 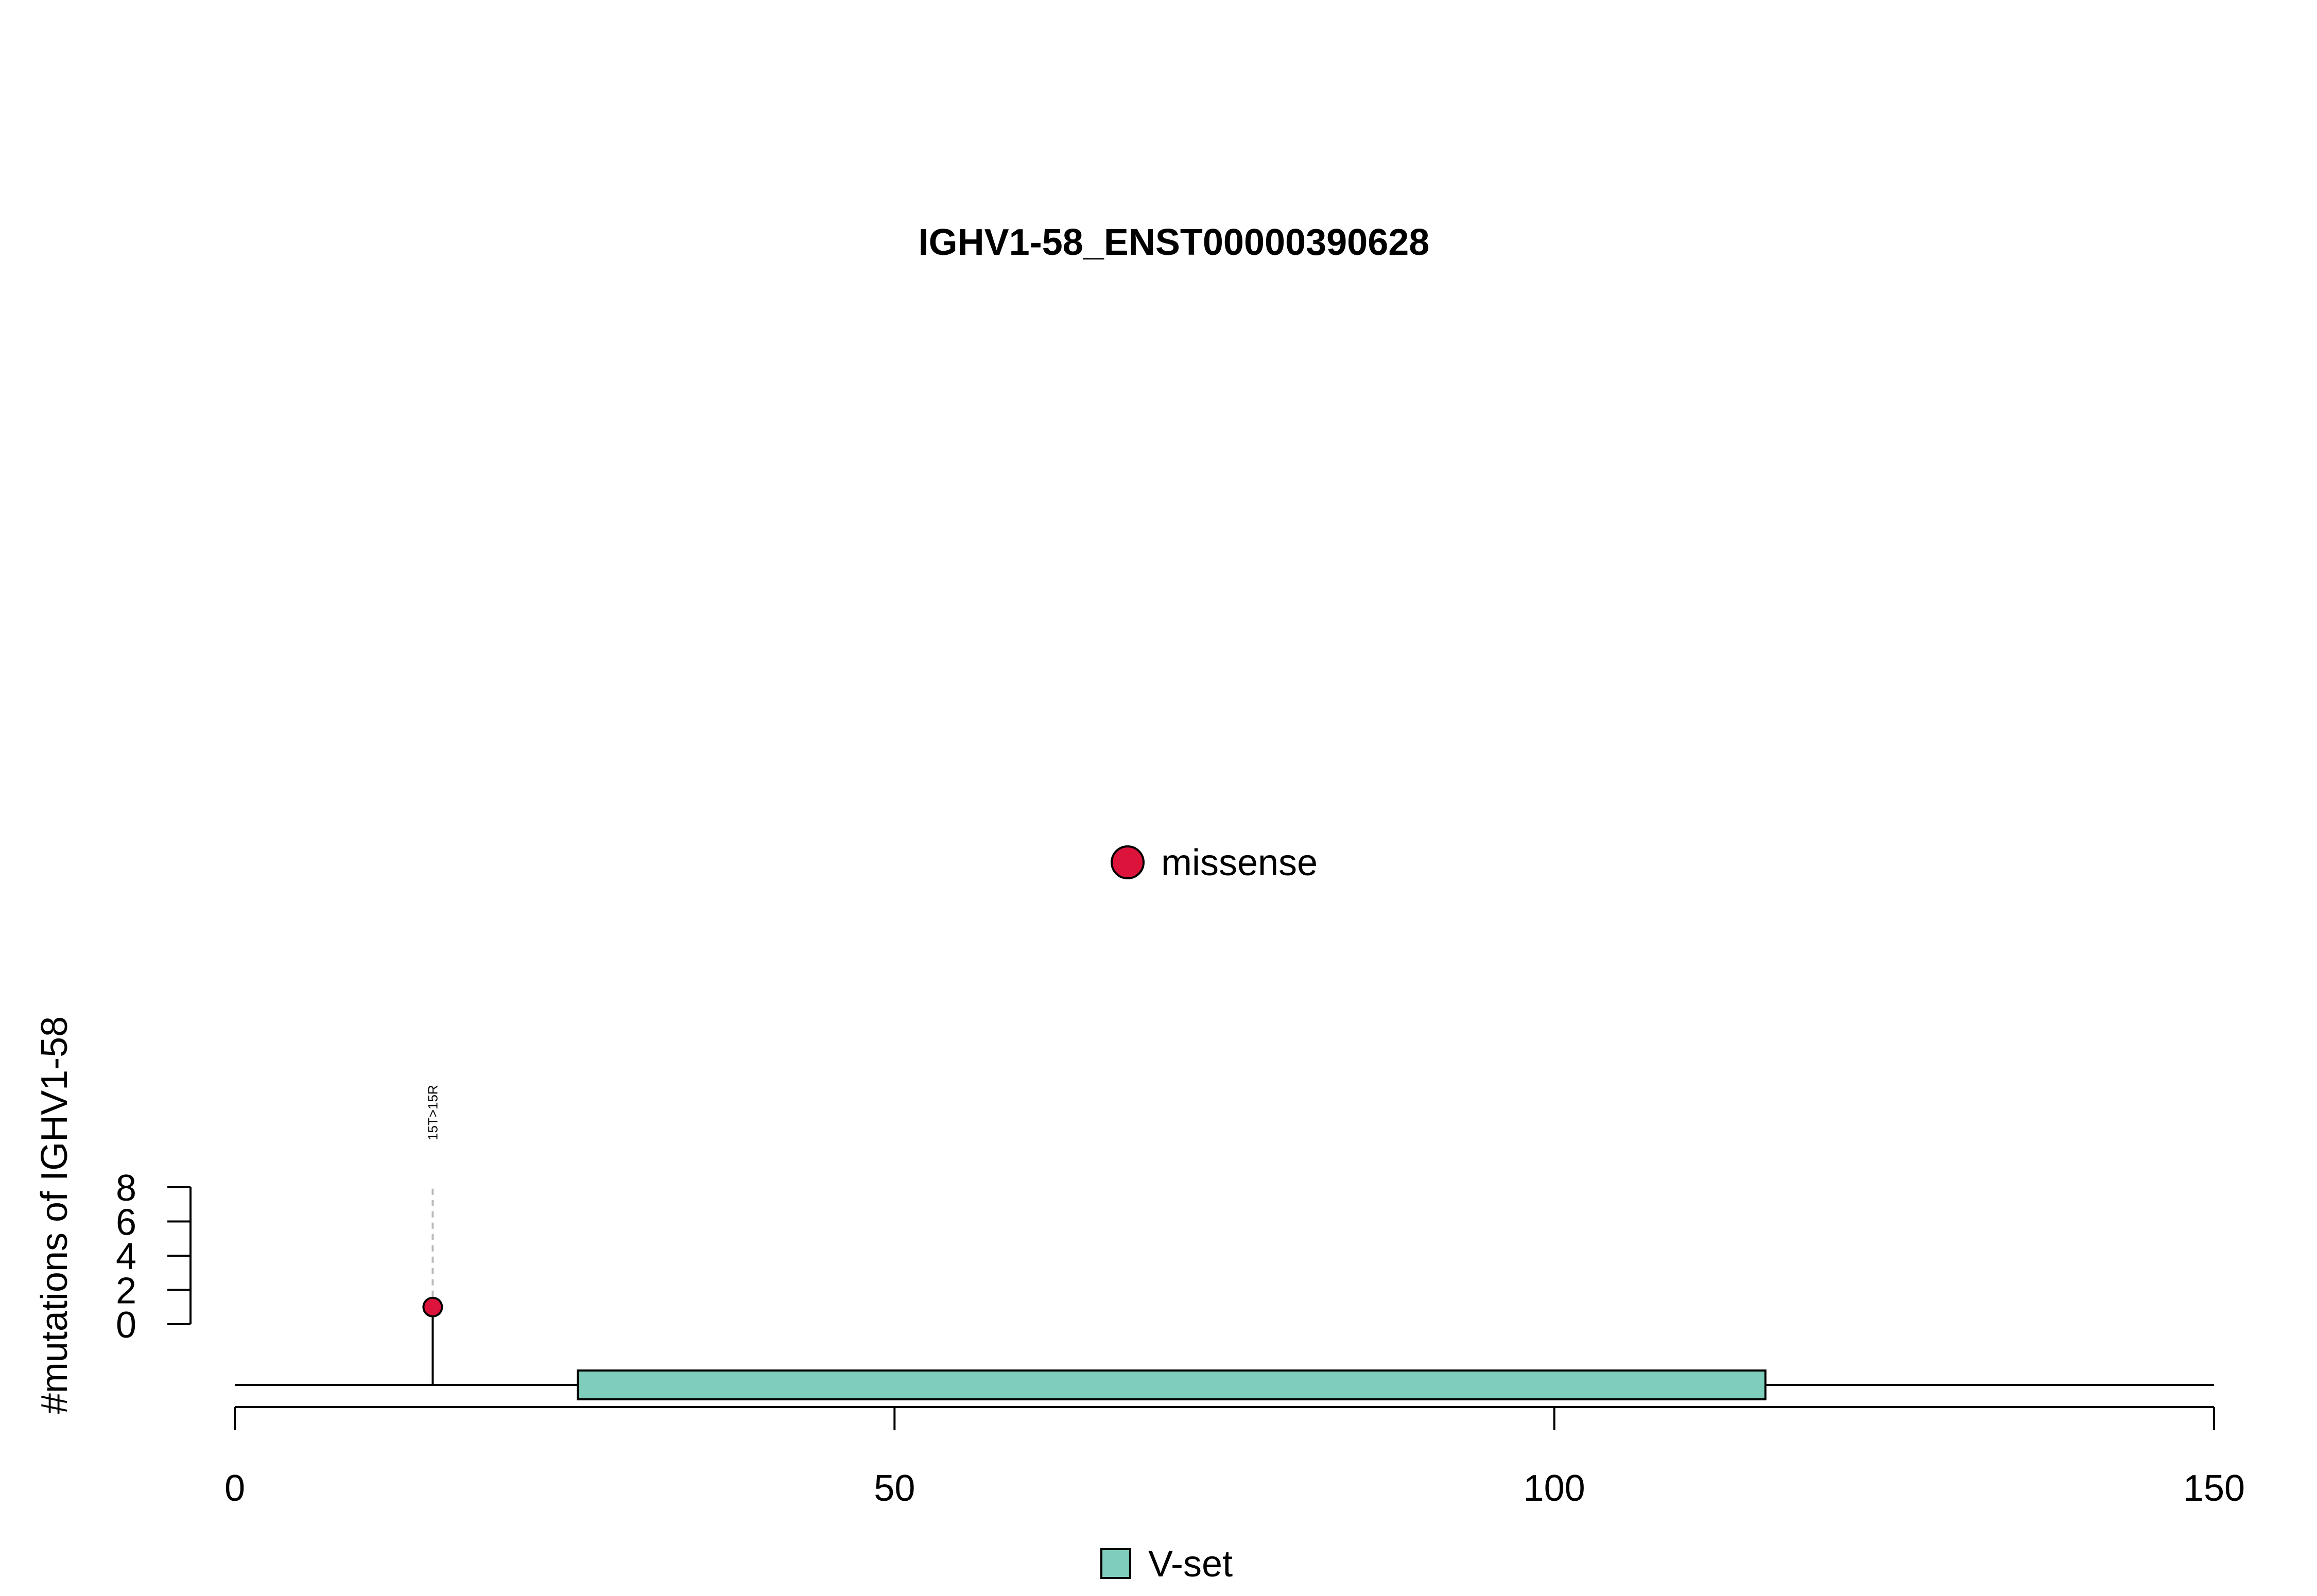 I want to click on domain-legend: V-set, so click(x=1166, y=1564).